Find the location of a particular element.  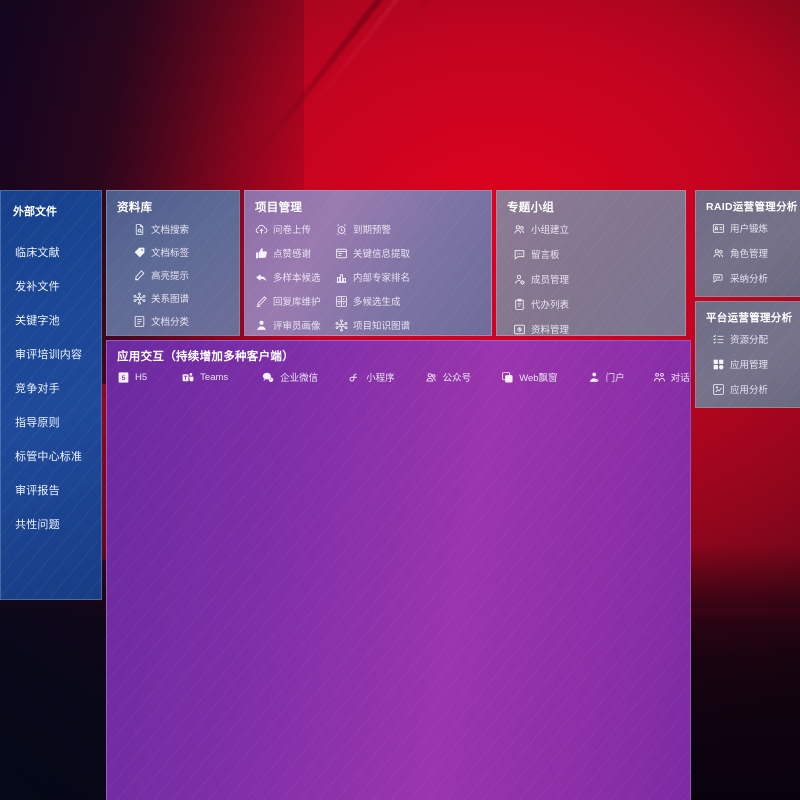

item-document-search: 文档搜索 is located at coordinates (186, 229).